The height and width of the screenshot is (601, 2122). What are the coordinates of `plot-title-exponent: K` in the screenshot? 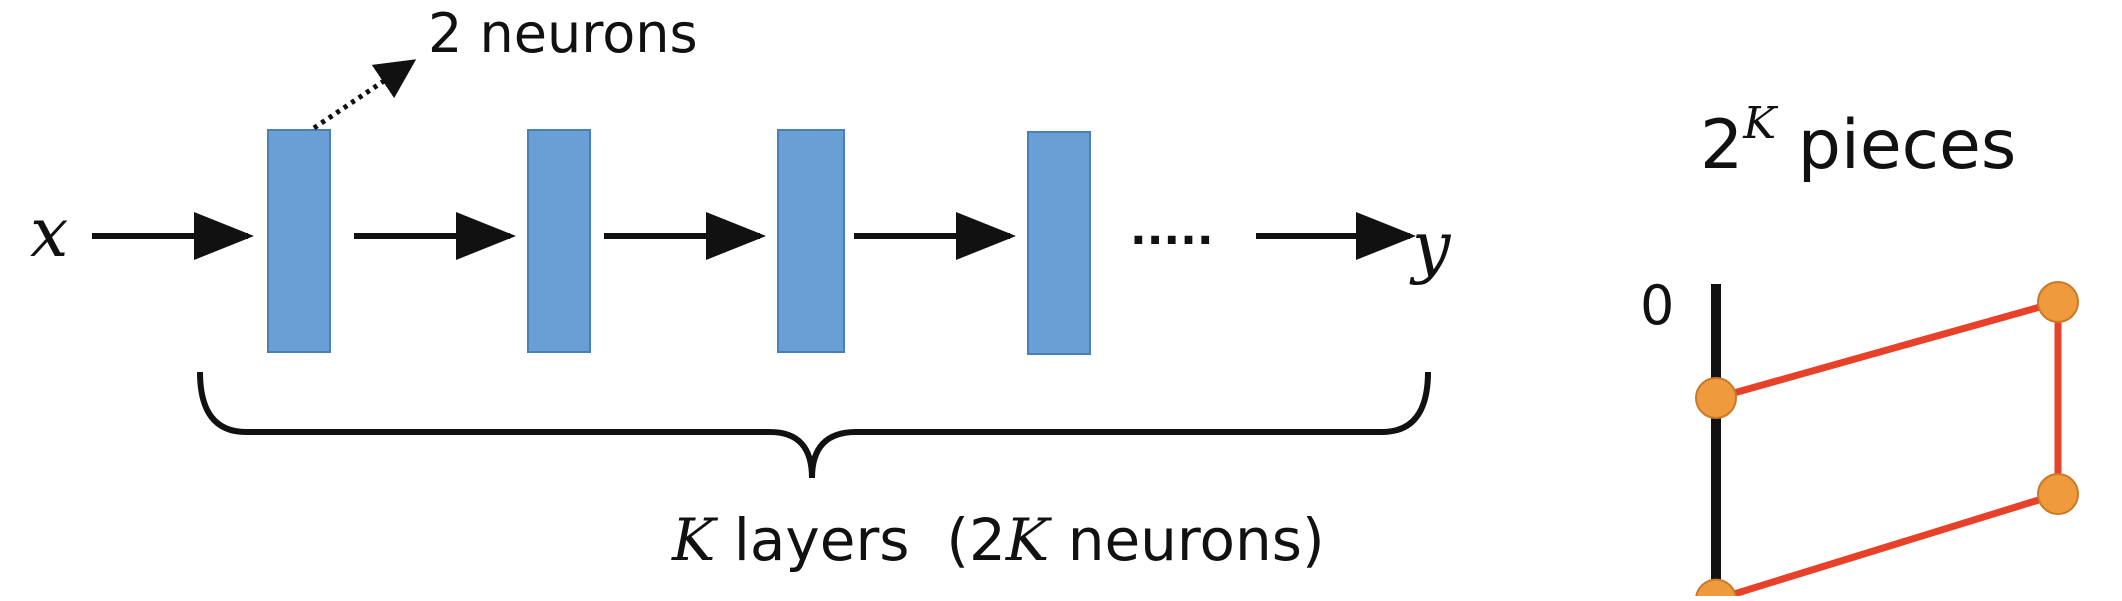 It's located at (1760, 123).